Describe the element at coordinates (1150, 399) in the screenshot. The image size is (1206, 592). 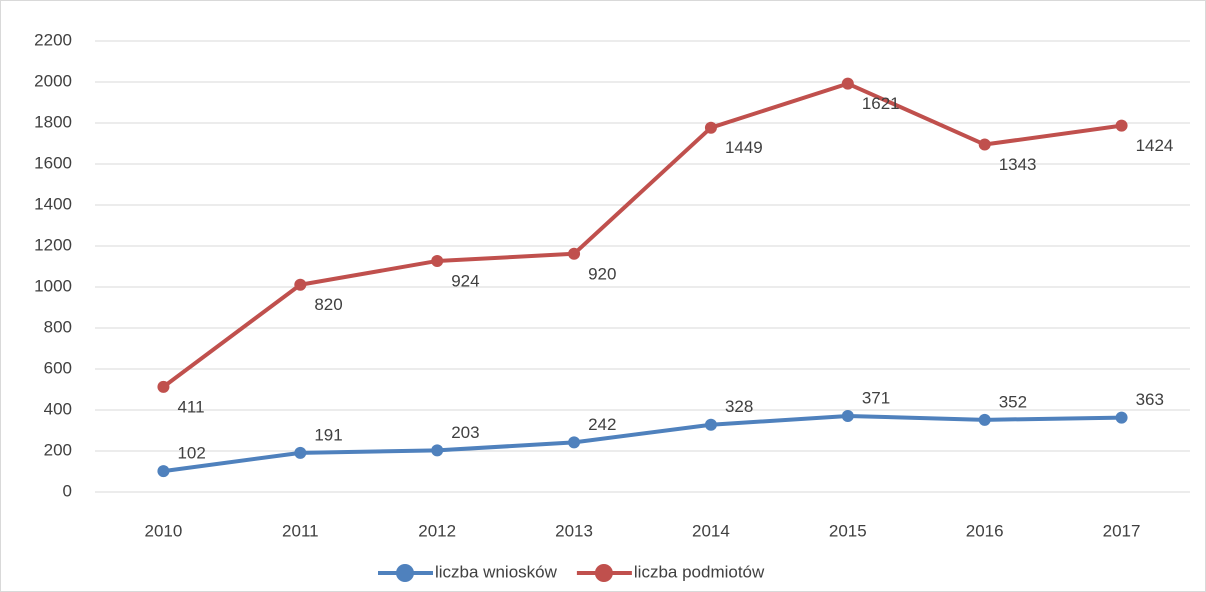
I see `data-label: 363` at that location.